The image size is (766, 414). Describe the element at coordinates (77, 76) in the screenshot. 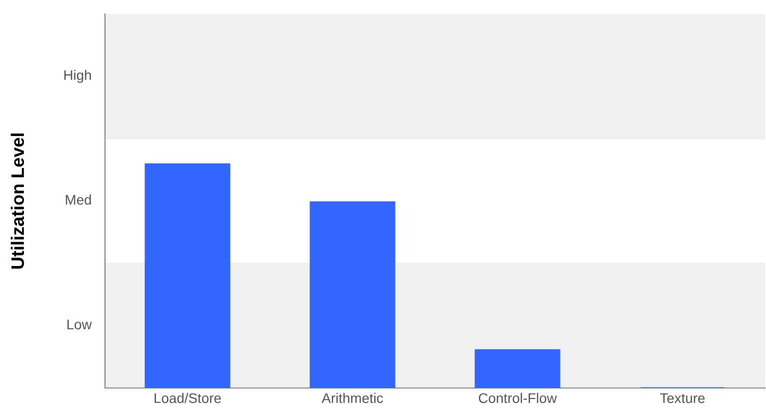

I see `text: High` at that location.